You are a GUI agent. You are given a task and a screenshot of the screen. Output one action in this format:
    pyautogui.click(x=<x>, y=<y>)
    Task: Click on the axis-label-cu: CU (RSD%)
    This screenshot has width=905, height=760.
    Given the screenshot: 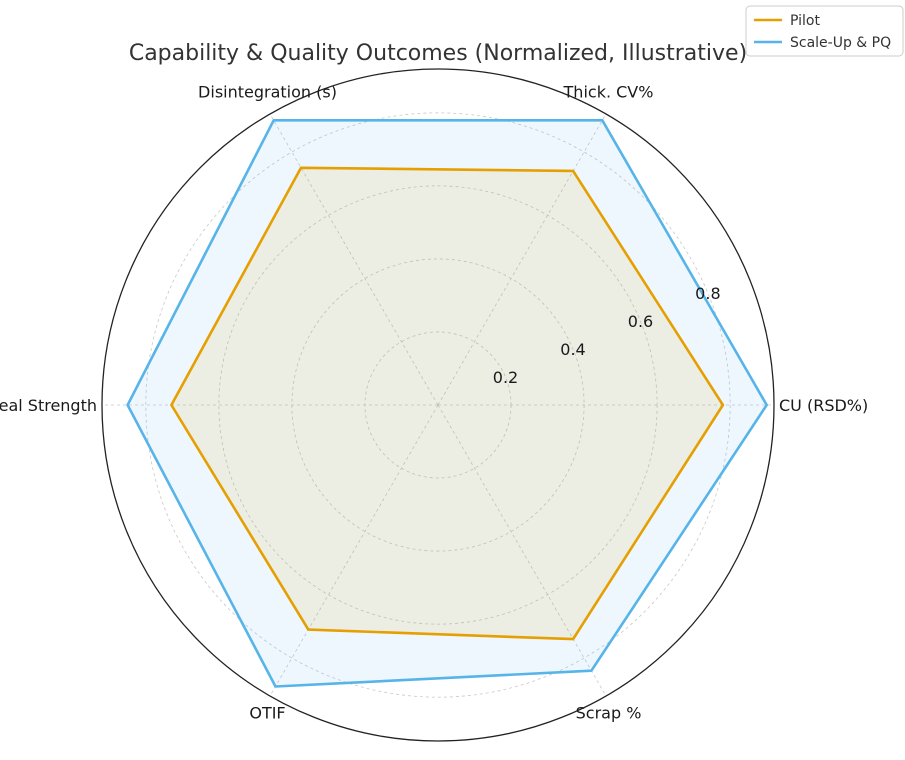 What is the action you would take?
    pyautogui.click(x=823, y=405)
    